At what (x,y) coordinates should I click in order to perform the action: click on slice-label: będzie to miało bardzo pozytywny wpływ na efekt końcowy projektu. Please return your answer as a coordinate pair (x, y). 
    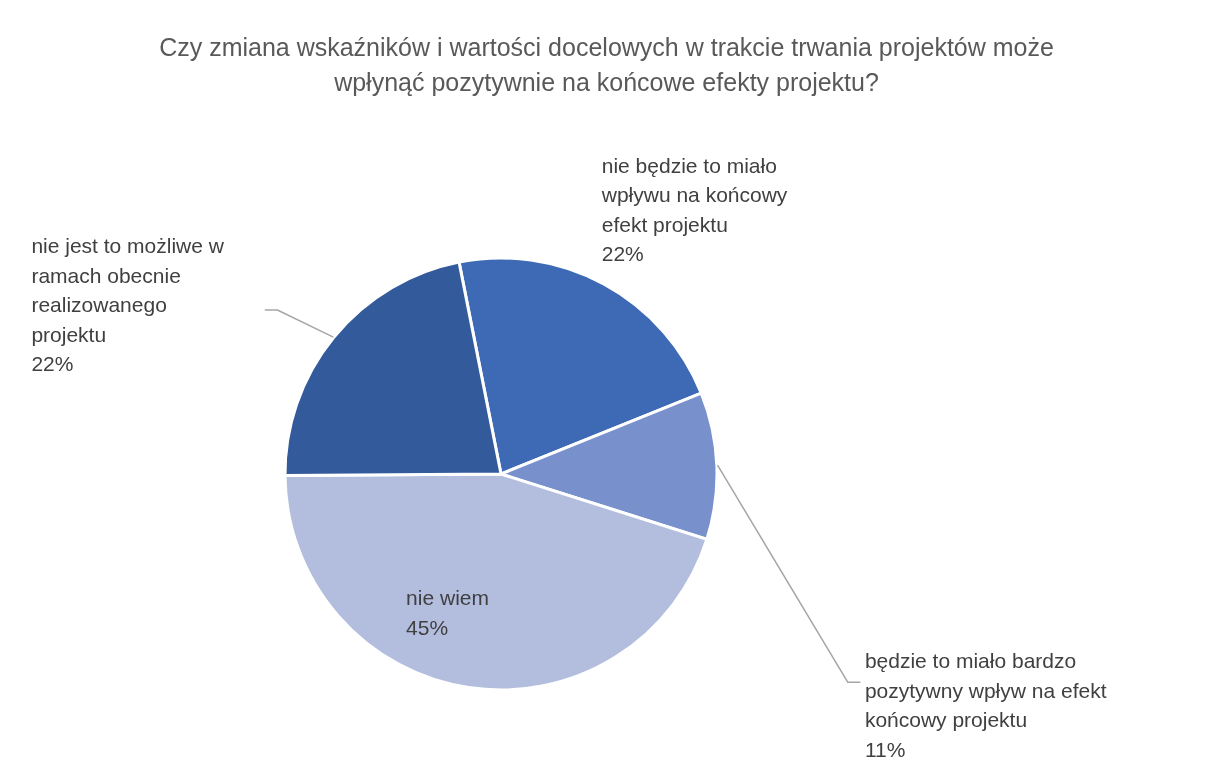
    Looking at the image, I should click on (985, 690).